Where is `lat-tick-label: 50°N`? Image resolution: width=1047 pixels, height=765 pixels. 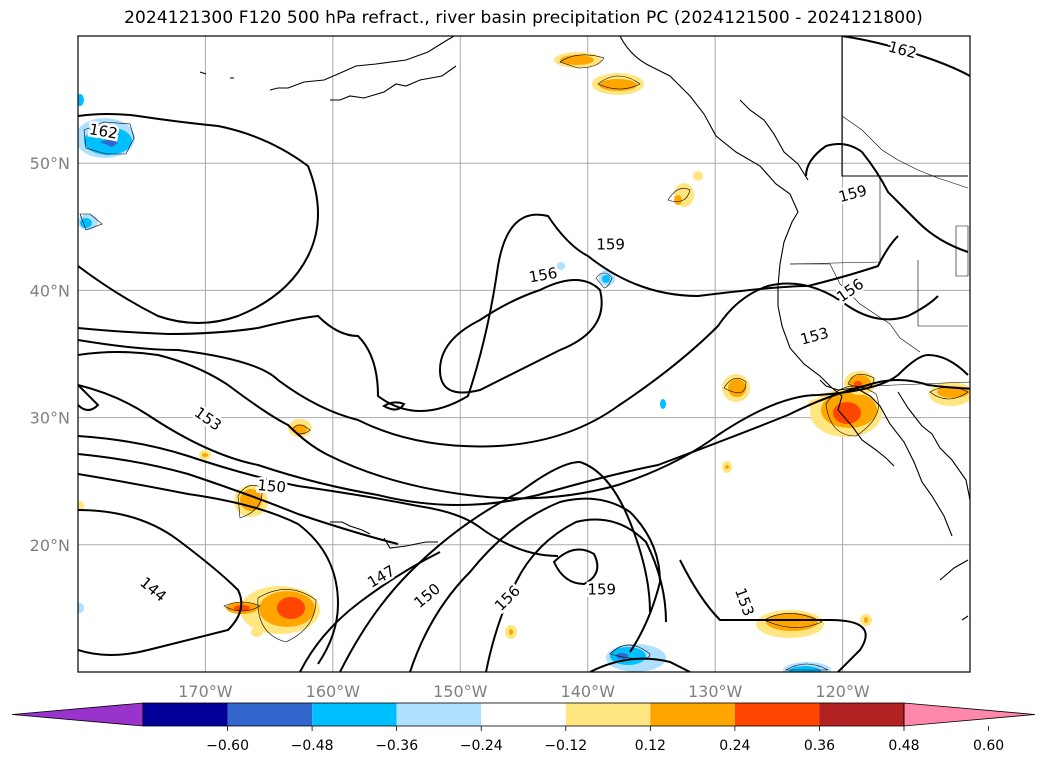 lat-tick-label: 50°N is located at coordinates (50, 163).